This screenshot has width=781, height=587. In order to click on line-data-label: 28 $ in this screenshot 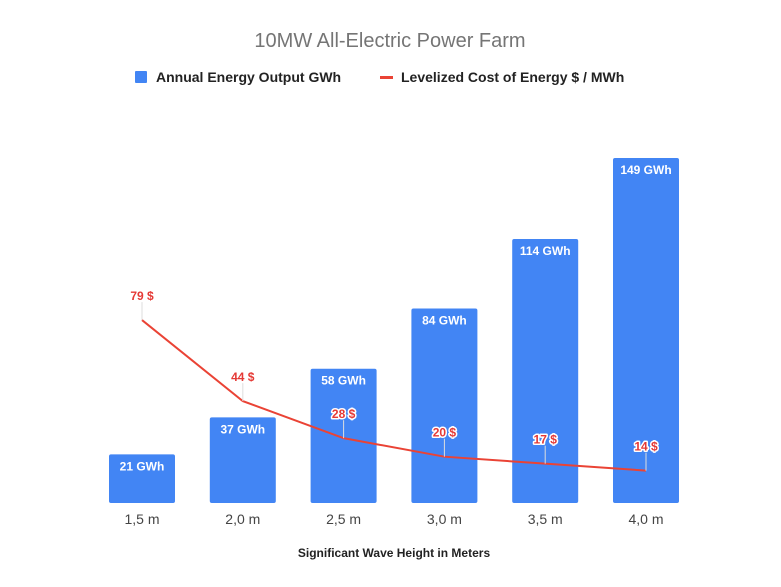, I will do `click(344, 414)`.